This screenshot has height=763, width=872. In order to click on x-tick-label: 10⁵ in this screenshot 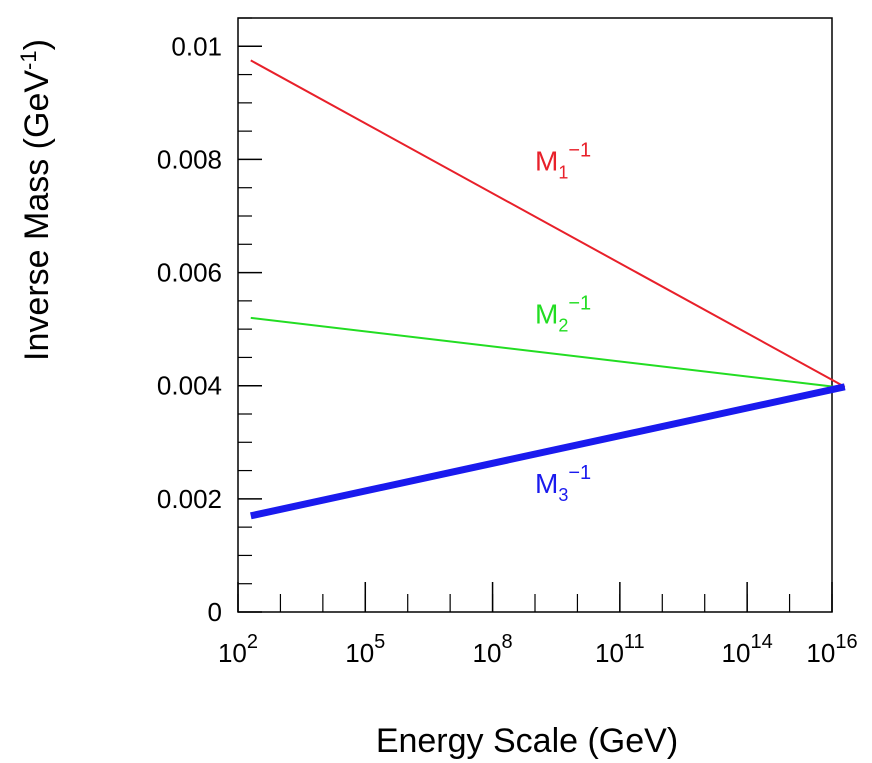, I will do `click(365, 649)`.